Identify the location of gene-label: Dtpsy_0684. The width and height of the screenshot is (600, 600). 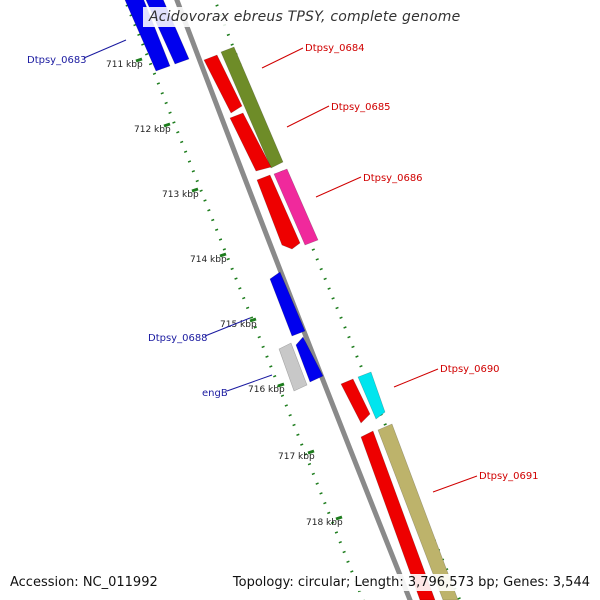
(335, 48).